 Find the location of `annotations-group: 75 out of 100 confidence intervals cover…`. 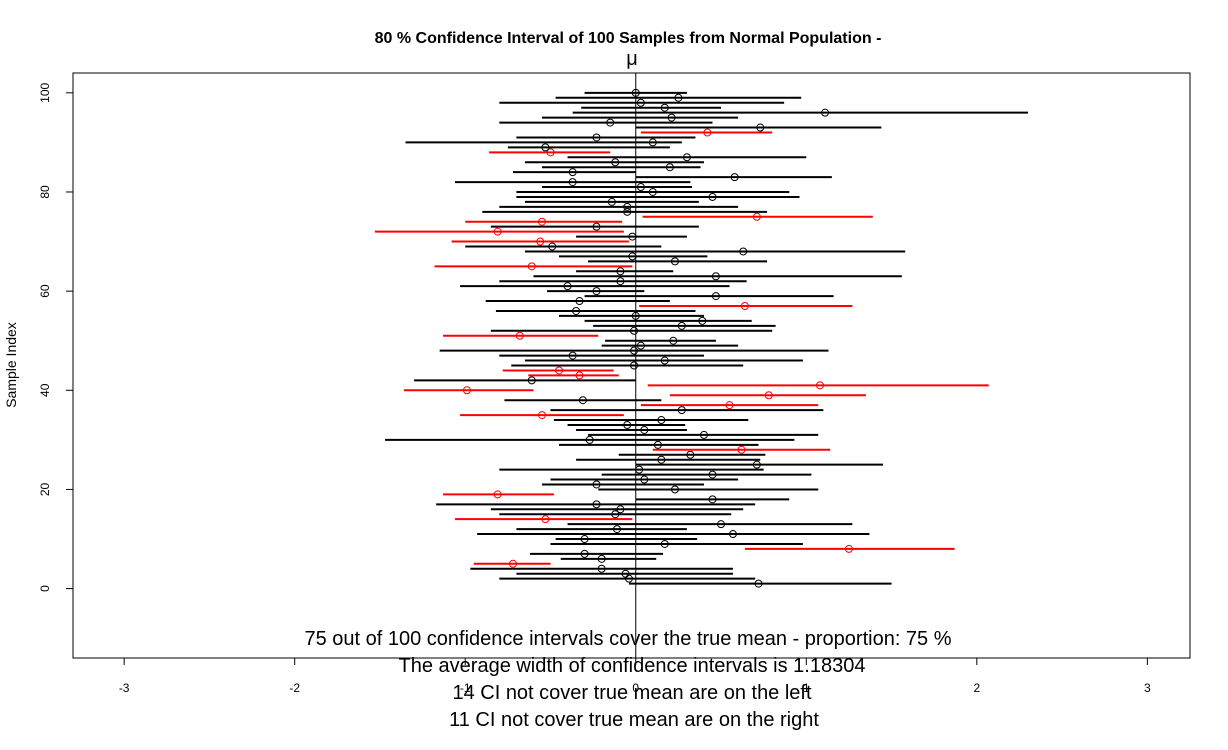

annotations-group: 75 out of 100 confidence intervals cover… is located at coordinates (627, 679).